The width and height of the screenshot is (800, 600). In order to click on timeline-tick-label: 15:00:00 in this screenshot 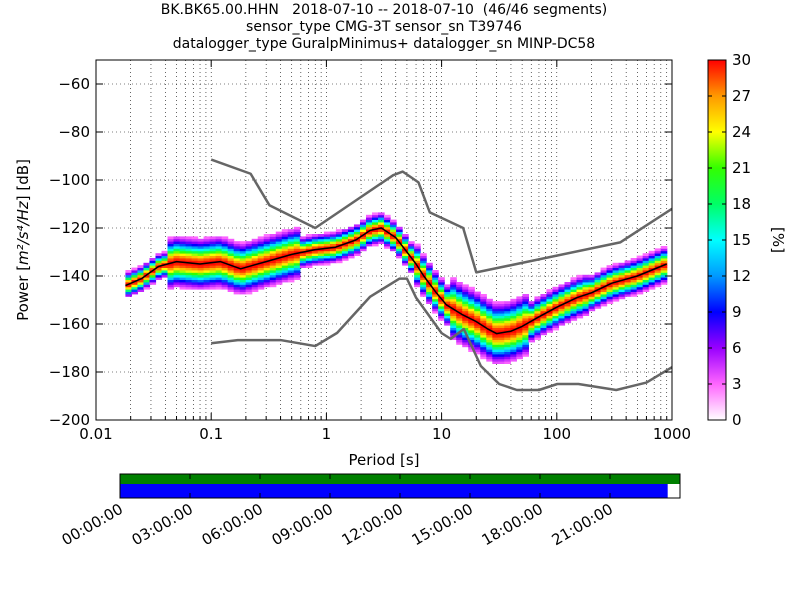, I will do `click(442, 524)`.